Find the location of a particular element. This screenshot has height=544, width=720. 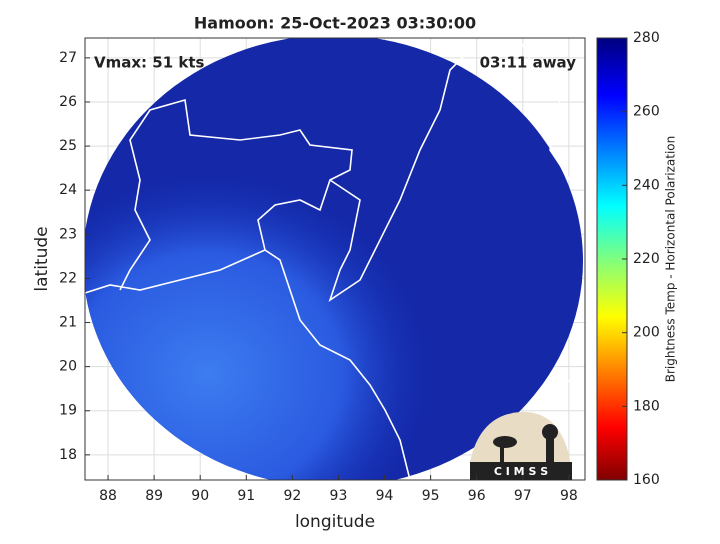

x-tick-label: 89 is located at coordinates (154, 496).